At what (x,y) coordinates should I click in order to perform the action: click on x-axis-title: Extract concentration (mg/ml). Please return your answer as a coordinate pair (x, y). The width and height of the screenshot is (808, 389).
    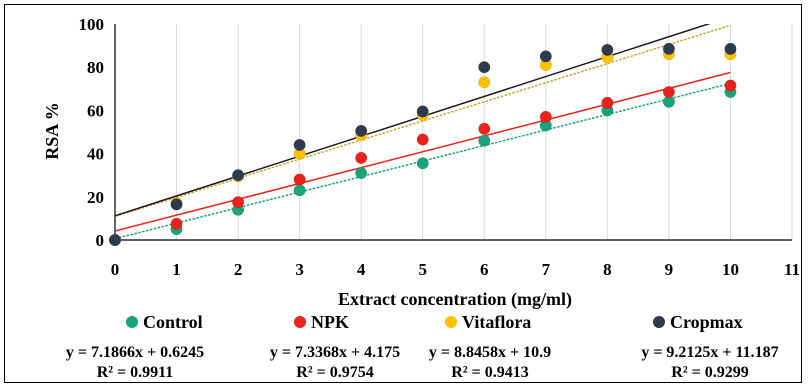
    Looking at the image, I should click on (455, 299).